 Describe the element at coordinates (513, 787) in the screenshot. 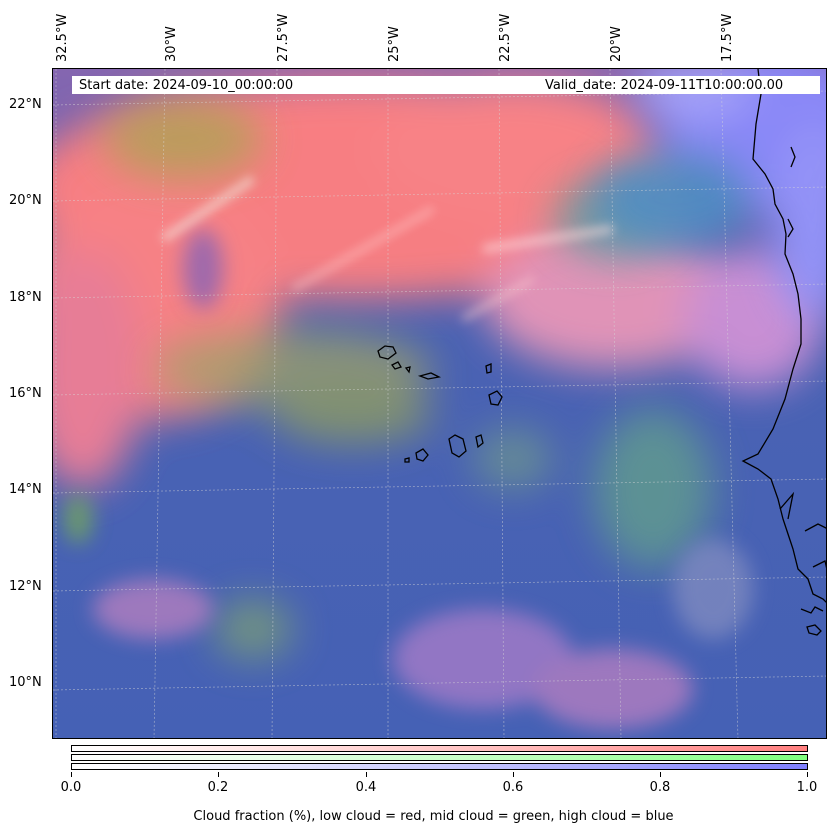

I see `colorbar-tick-label-3: 0.6` at that location.